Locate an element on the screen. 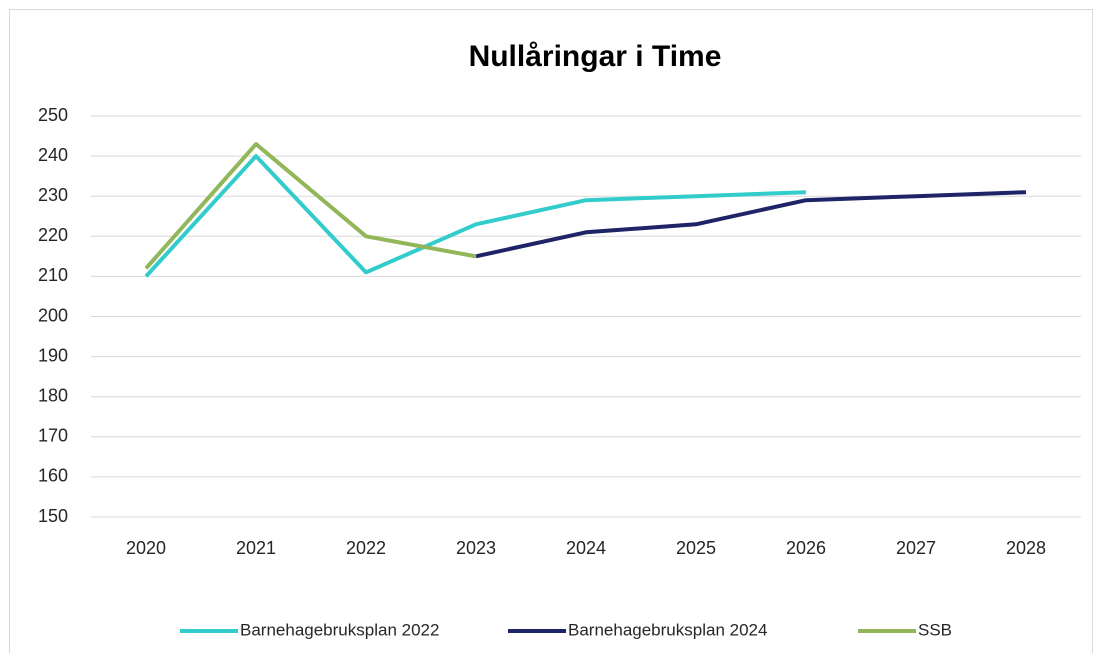 This screenshot has width=1102, height=653. x-tick-label: 2023 is located at coordinates (476, 548).